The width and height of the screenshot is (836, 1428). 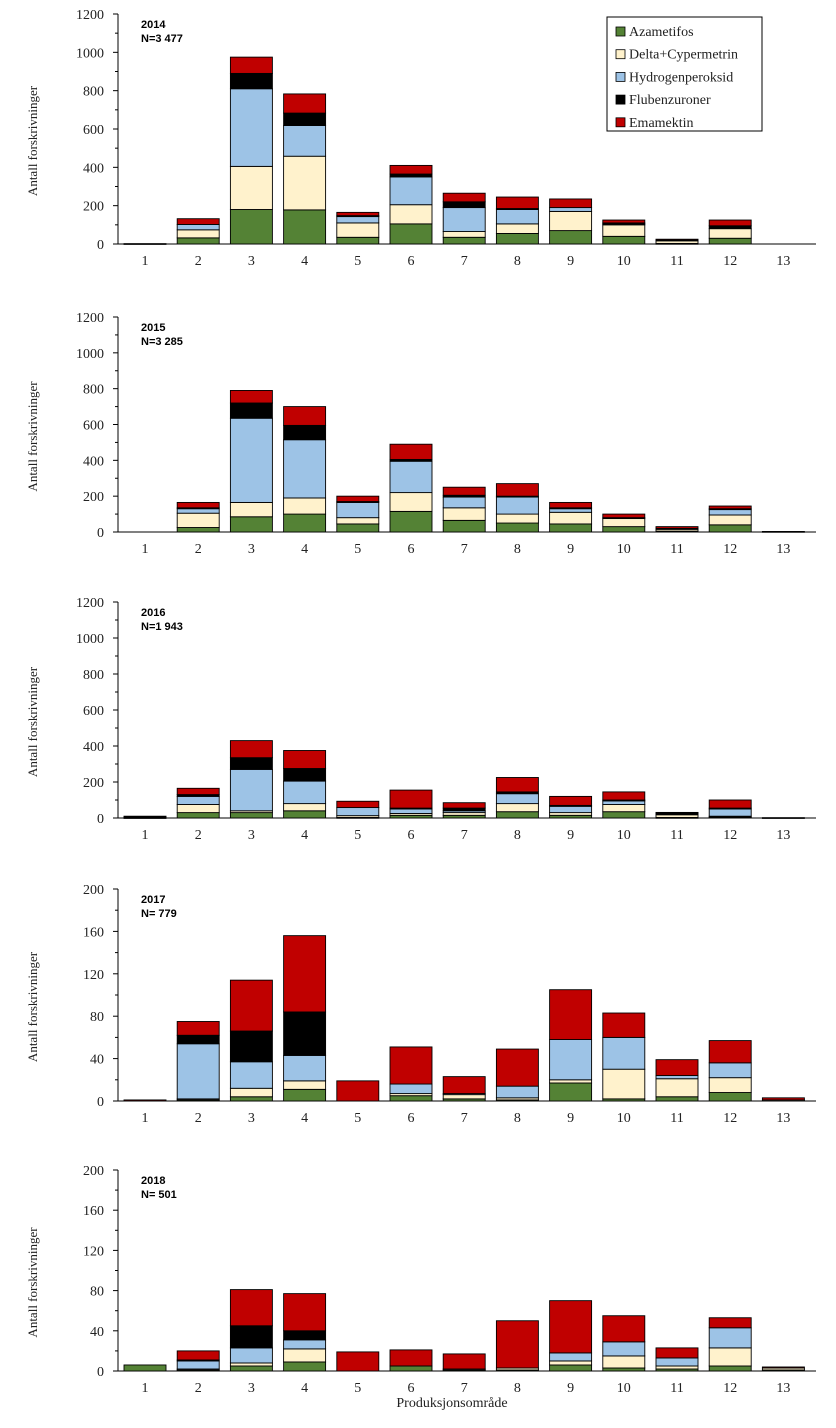 I want to click on y-tick-label: 800, so click(x=93, y=675).